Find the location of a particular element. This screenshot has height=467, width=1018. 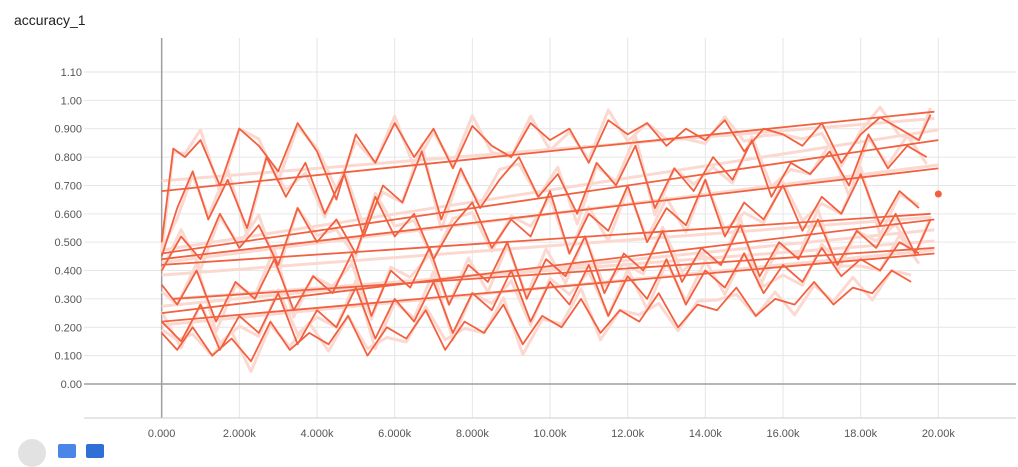

y-tick-label: 0.600 is located at coordinates (68, 215).